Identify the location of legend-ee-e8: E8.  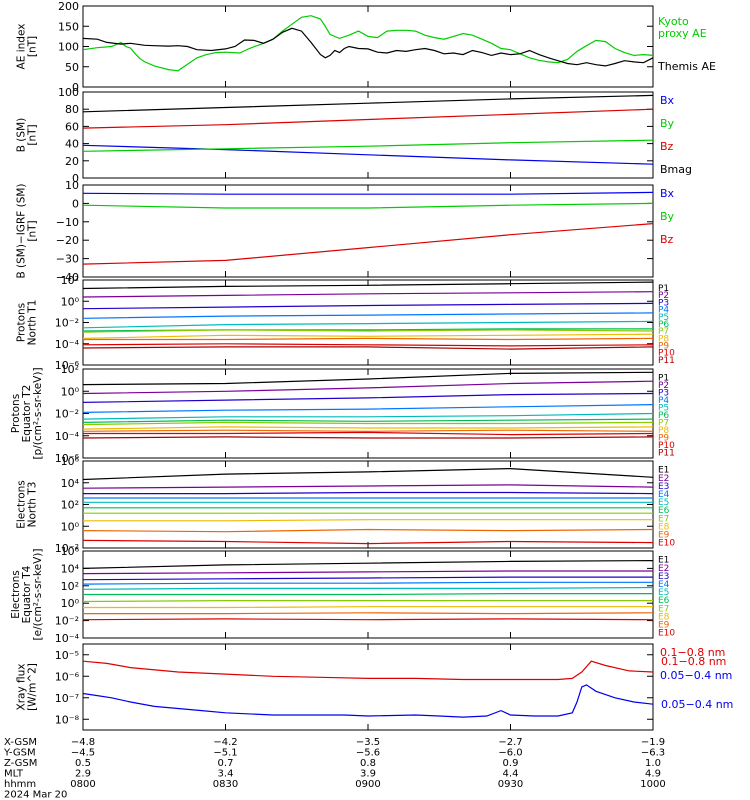
(664, 617).